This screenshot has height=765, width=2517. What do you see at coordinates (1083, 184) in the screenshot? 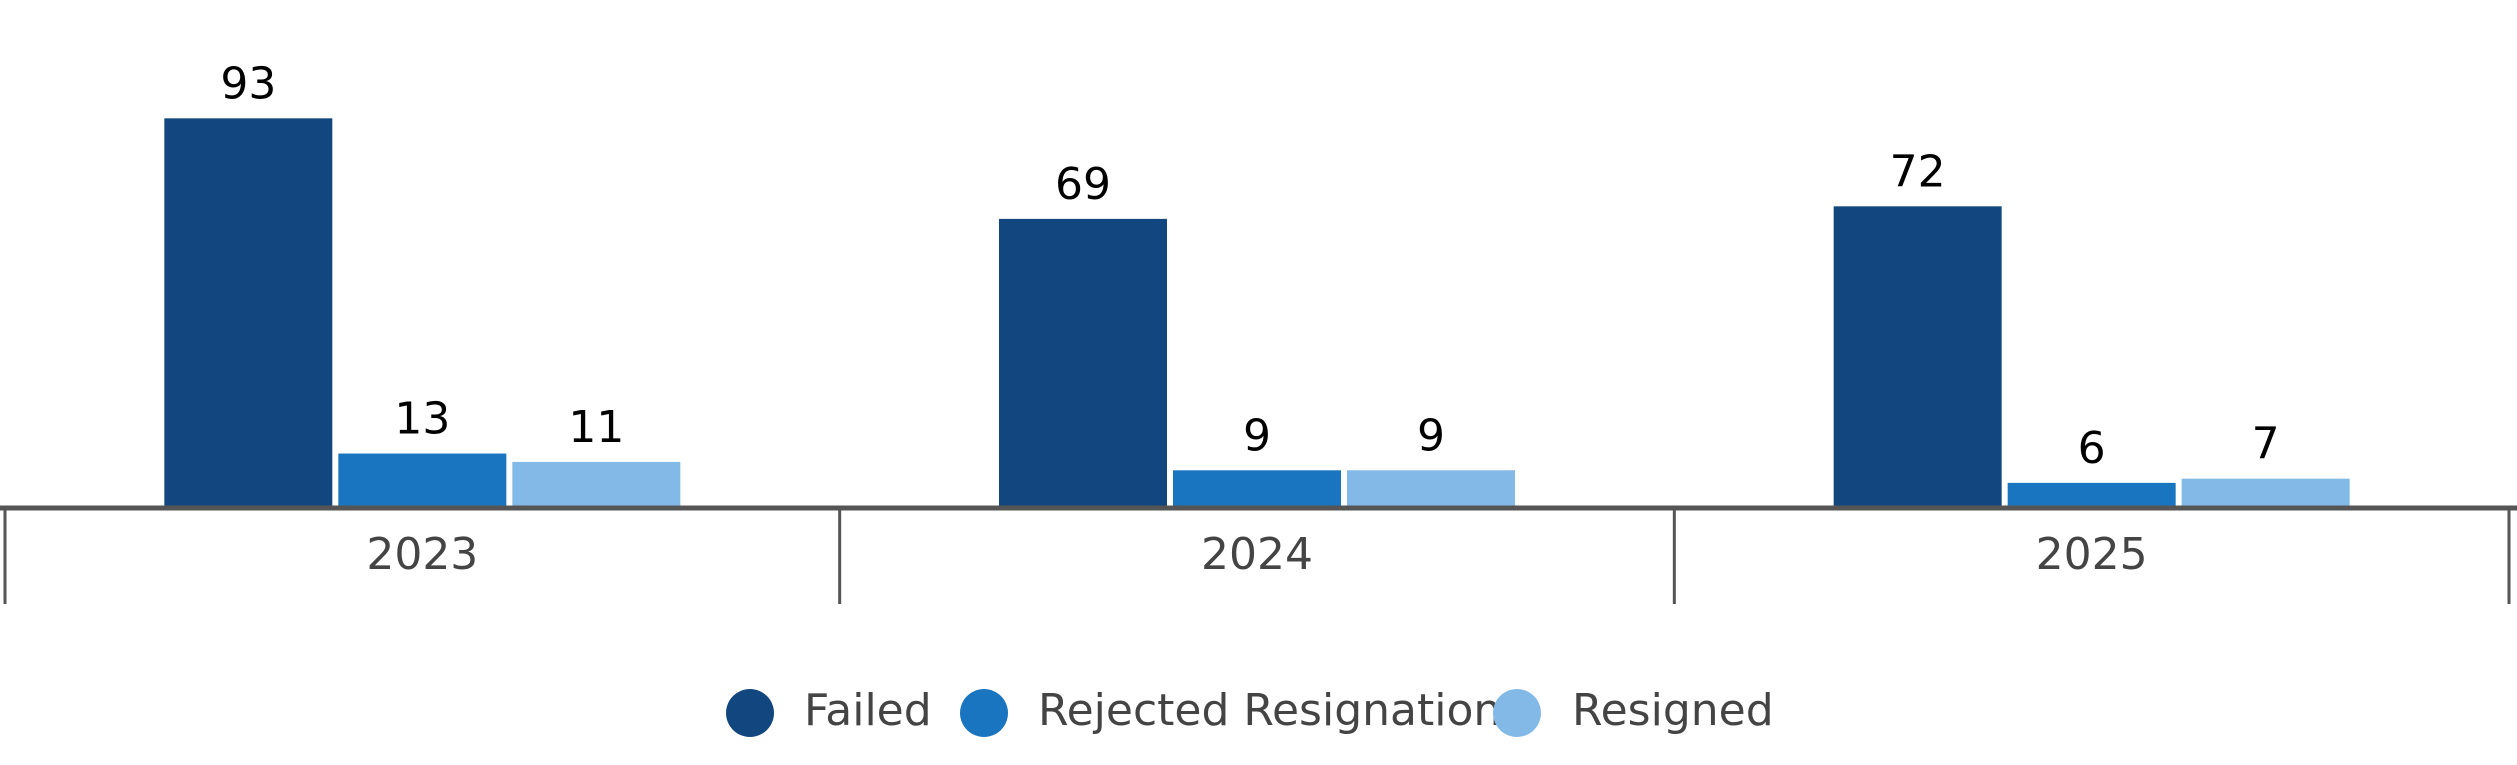
I see `value-label: 69` at bounding box center [1083, 184].